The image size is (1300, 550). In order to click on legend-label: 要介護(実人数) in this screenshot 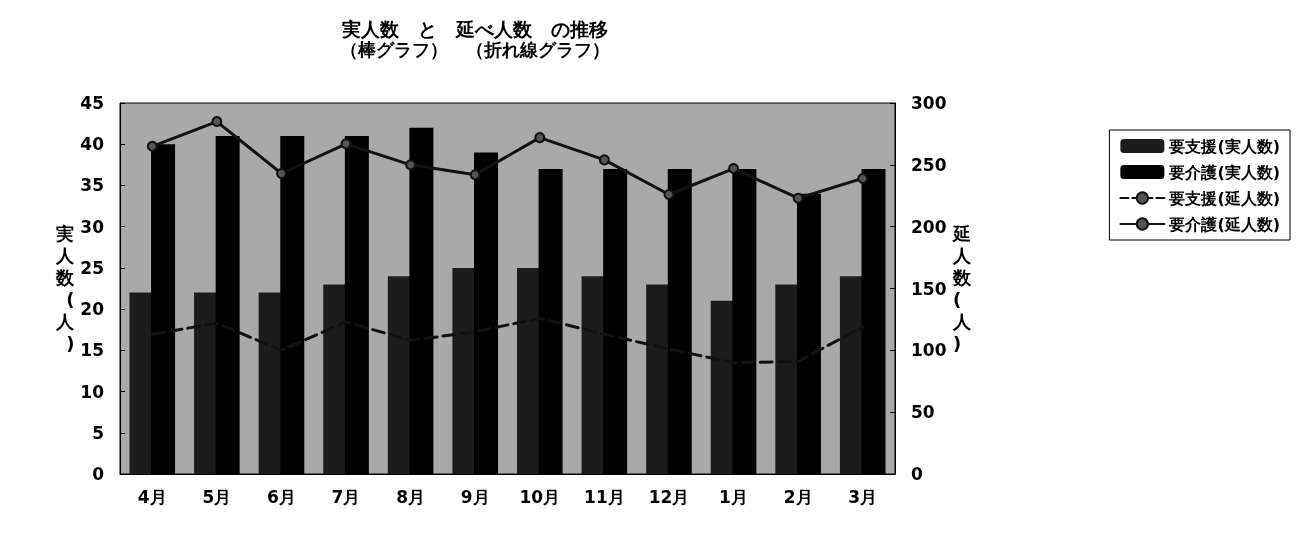, I will do `click(1224, 172)`.